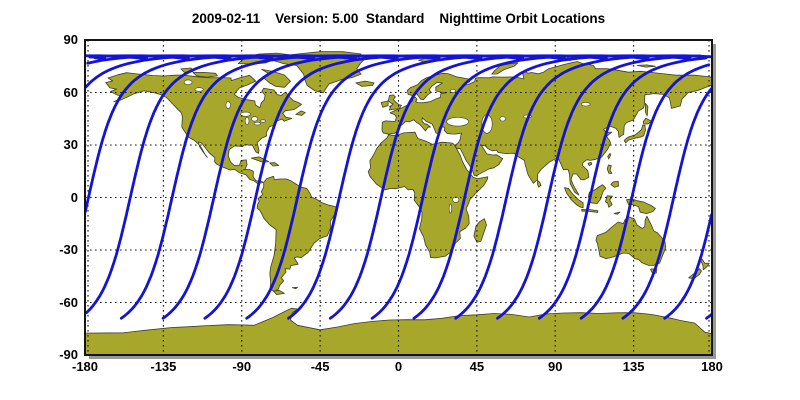  Describe the element at coordinates (398, 331) in the screenshot. I see `land-antarctica` at that location.